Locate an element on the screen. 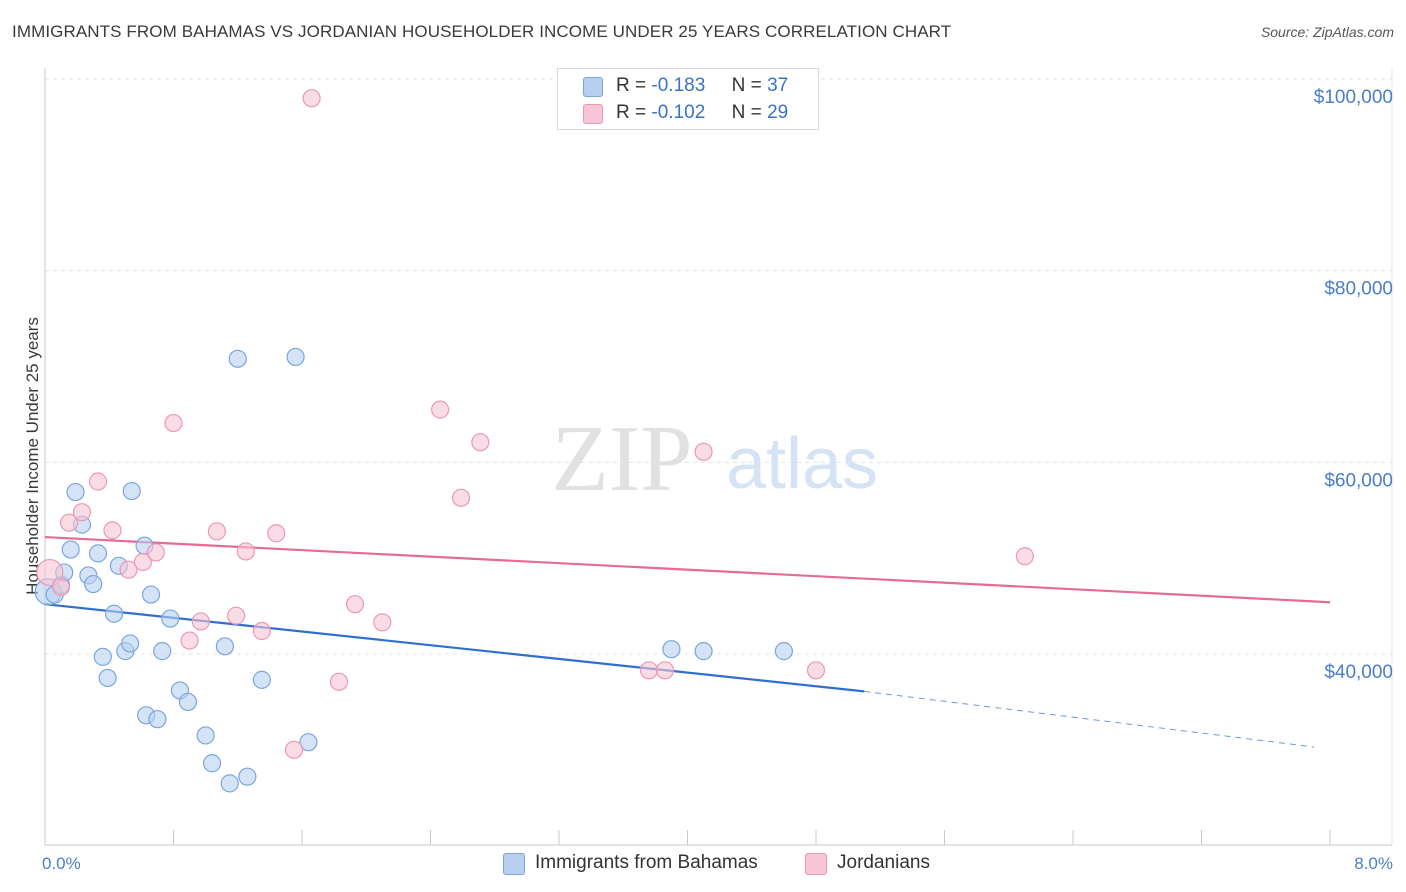 The image size is (1406, 892). source-label: Source: ZipAtlas.com is located at coordinates (1327, 32).